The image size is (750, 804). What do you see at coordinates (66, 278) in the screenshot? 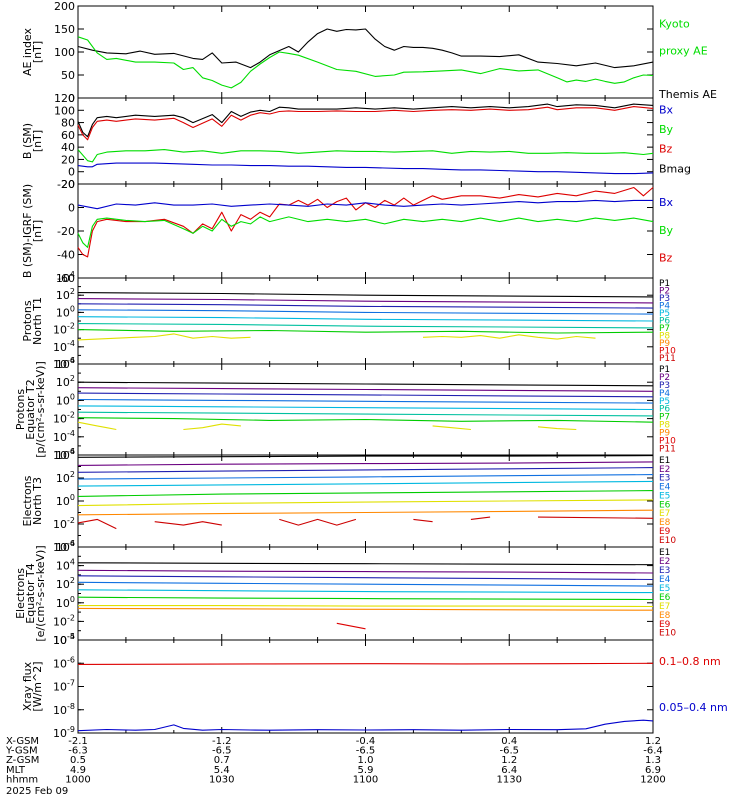
I see `y-tick-label: -60` at bounding box center [66, 278].